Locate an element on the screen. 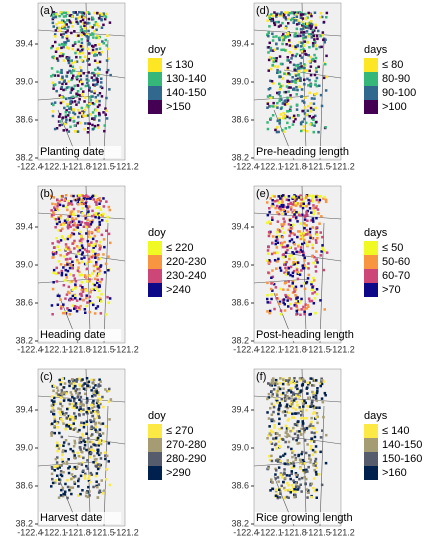 The width and height of the screenshot is (432, 550). legend-label: 130-140 is located at coordinates (186, 79).